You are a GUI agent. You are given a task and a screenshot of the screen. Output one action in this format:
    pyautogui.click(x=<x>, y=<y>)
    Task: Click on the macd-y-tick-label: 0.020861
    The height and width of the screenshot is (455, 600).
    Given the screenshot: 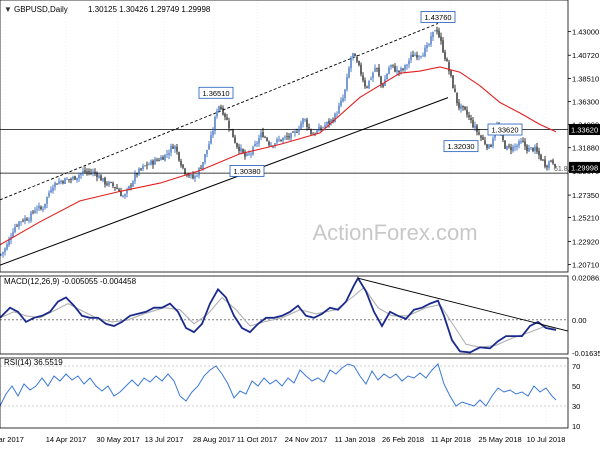 What is the action you would take?
    pyautogui.click(x=586, y=278)
    